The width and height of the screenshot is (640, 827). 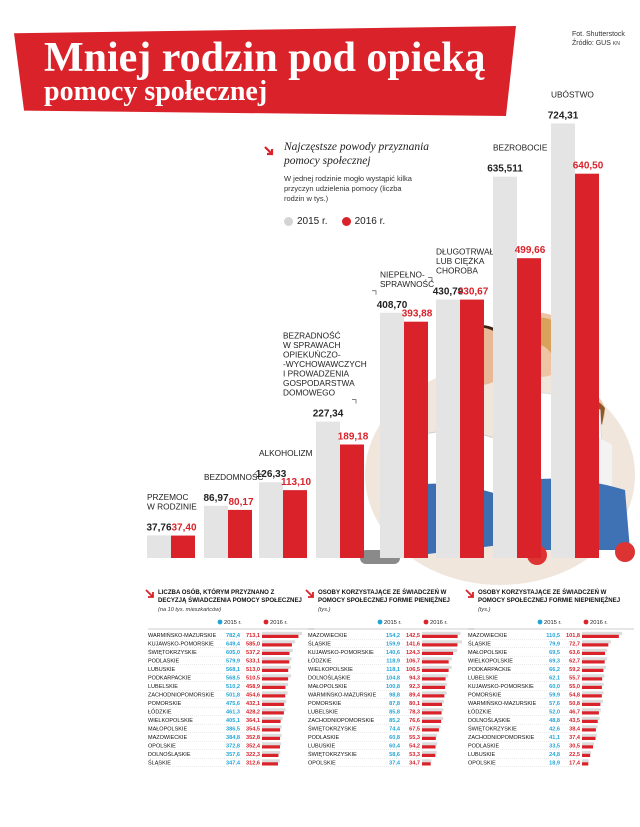 What do you see at coordinates (265, 71) in the screenshot?
I see `title-banner` at bounding box center [265, 71].